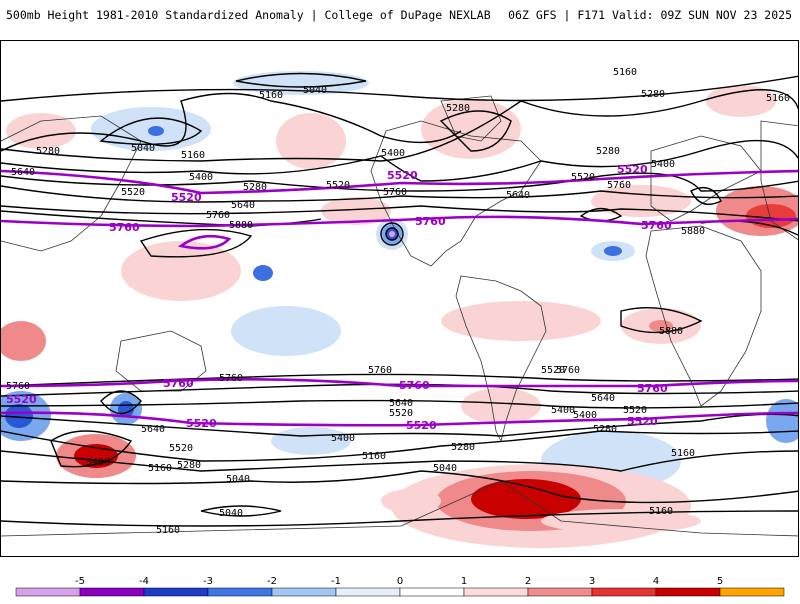 Image resolution: width=800 pixels, height=604 pixels. What do you see at coordinates (181, 271) in the screenshot?
I see `anomaly-positive-w-pacific` at bounding box center [181, 271].